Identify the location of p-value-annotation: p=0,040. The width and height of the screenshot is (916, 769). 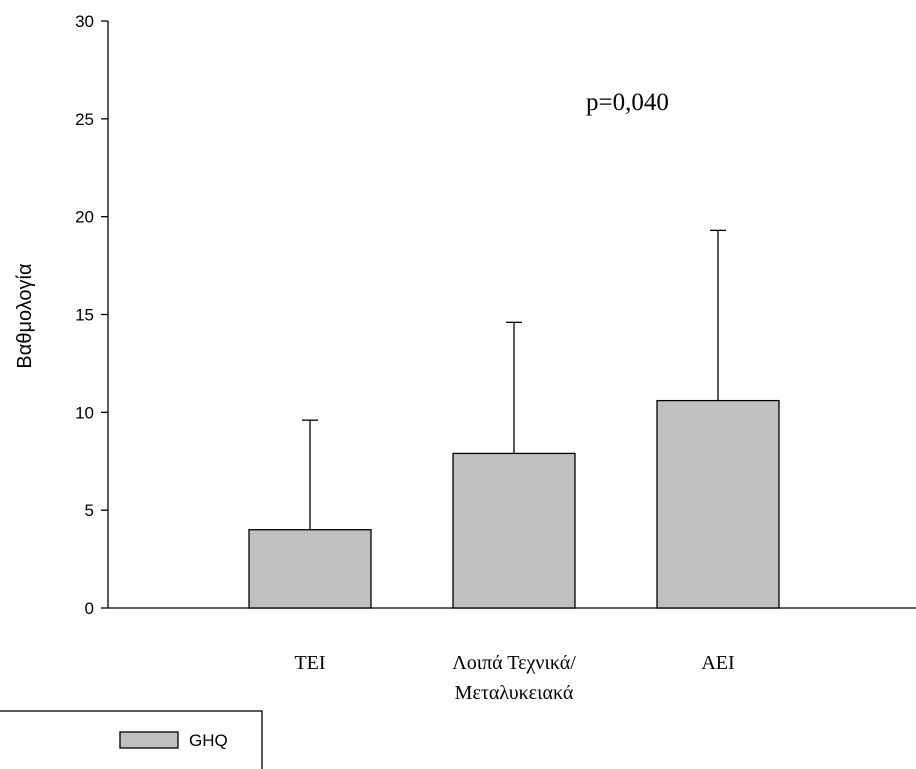
(627, 102).